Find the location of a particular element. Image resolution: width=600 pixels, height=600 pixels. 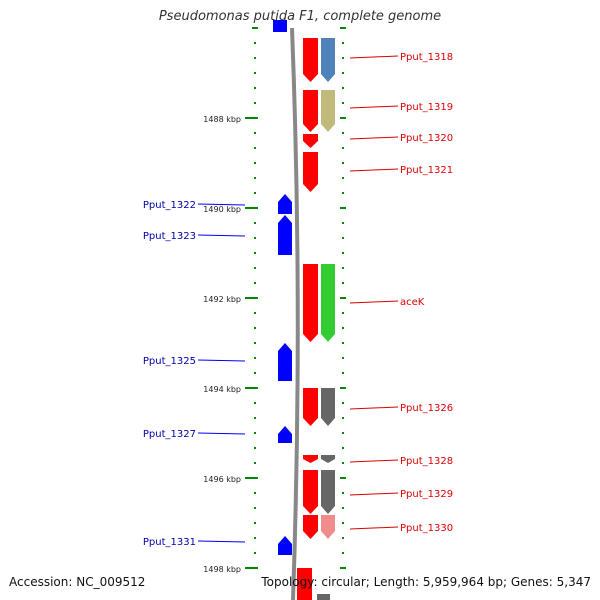

forward-gene-label: Pput_1330 is located at coordinates (426, 528).